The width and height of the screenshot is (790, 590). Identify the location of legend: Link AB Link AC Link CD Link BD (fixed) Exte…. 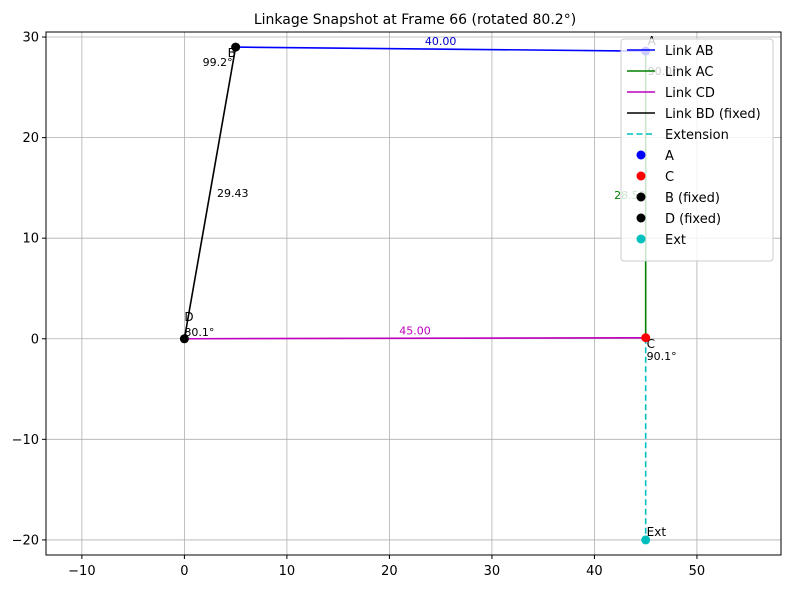
(697, 150).